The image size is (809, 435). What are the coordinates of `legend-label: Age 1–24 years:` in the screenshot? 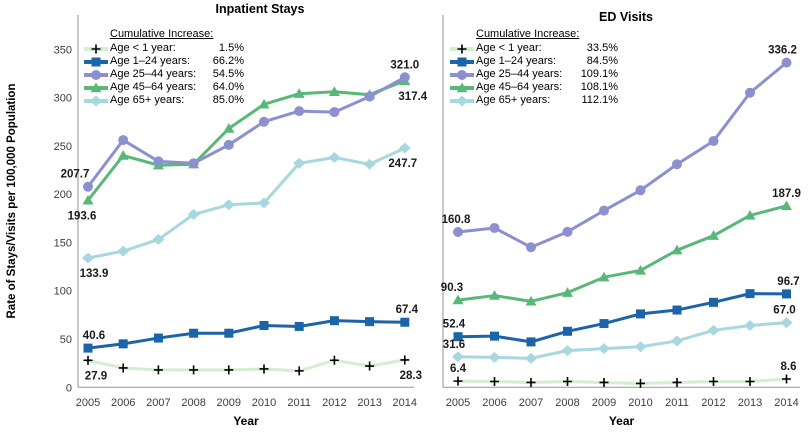 It's located at (516, 61).